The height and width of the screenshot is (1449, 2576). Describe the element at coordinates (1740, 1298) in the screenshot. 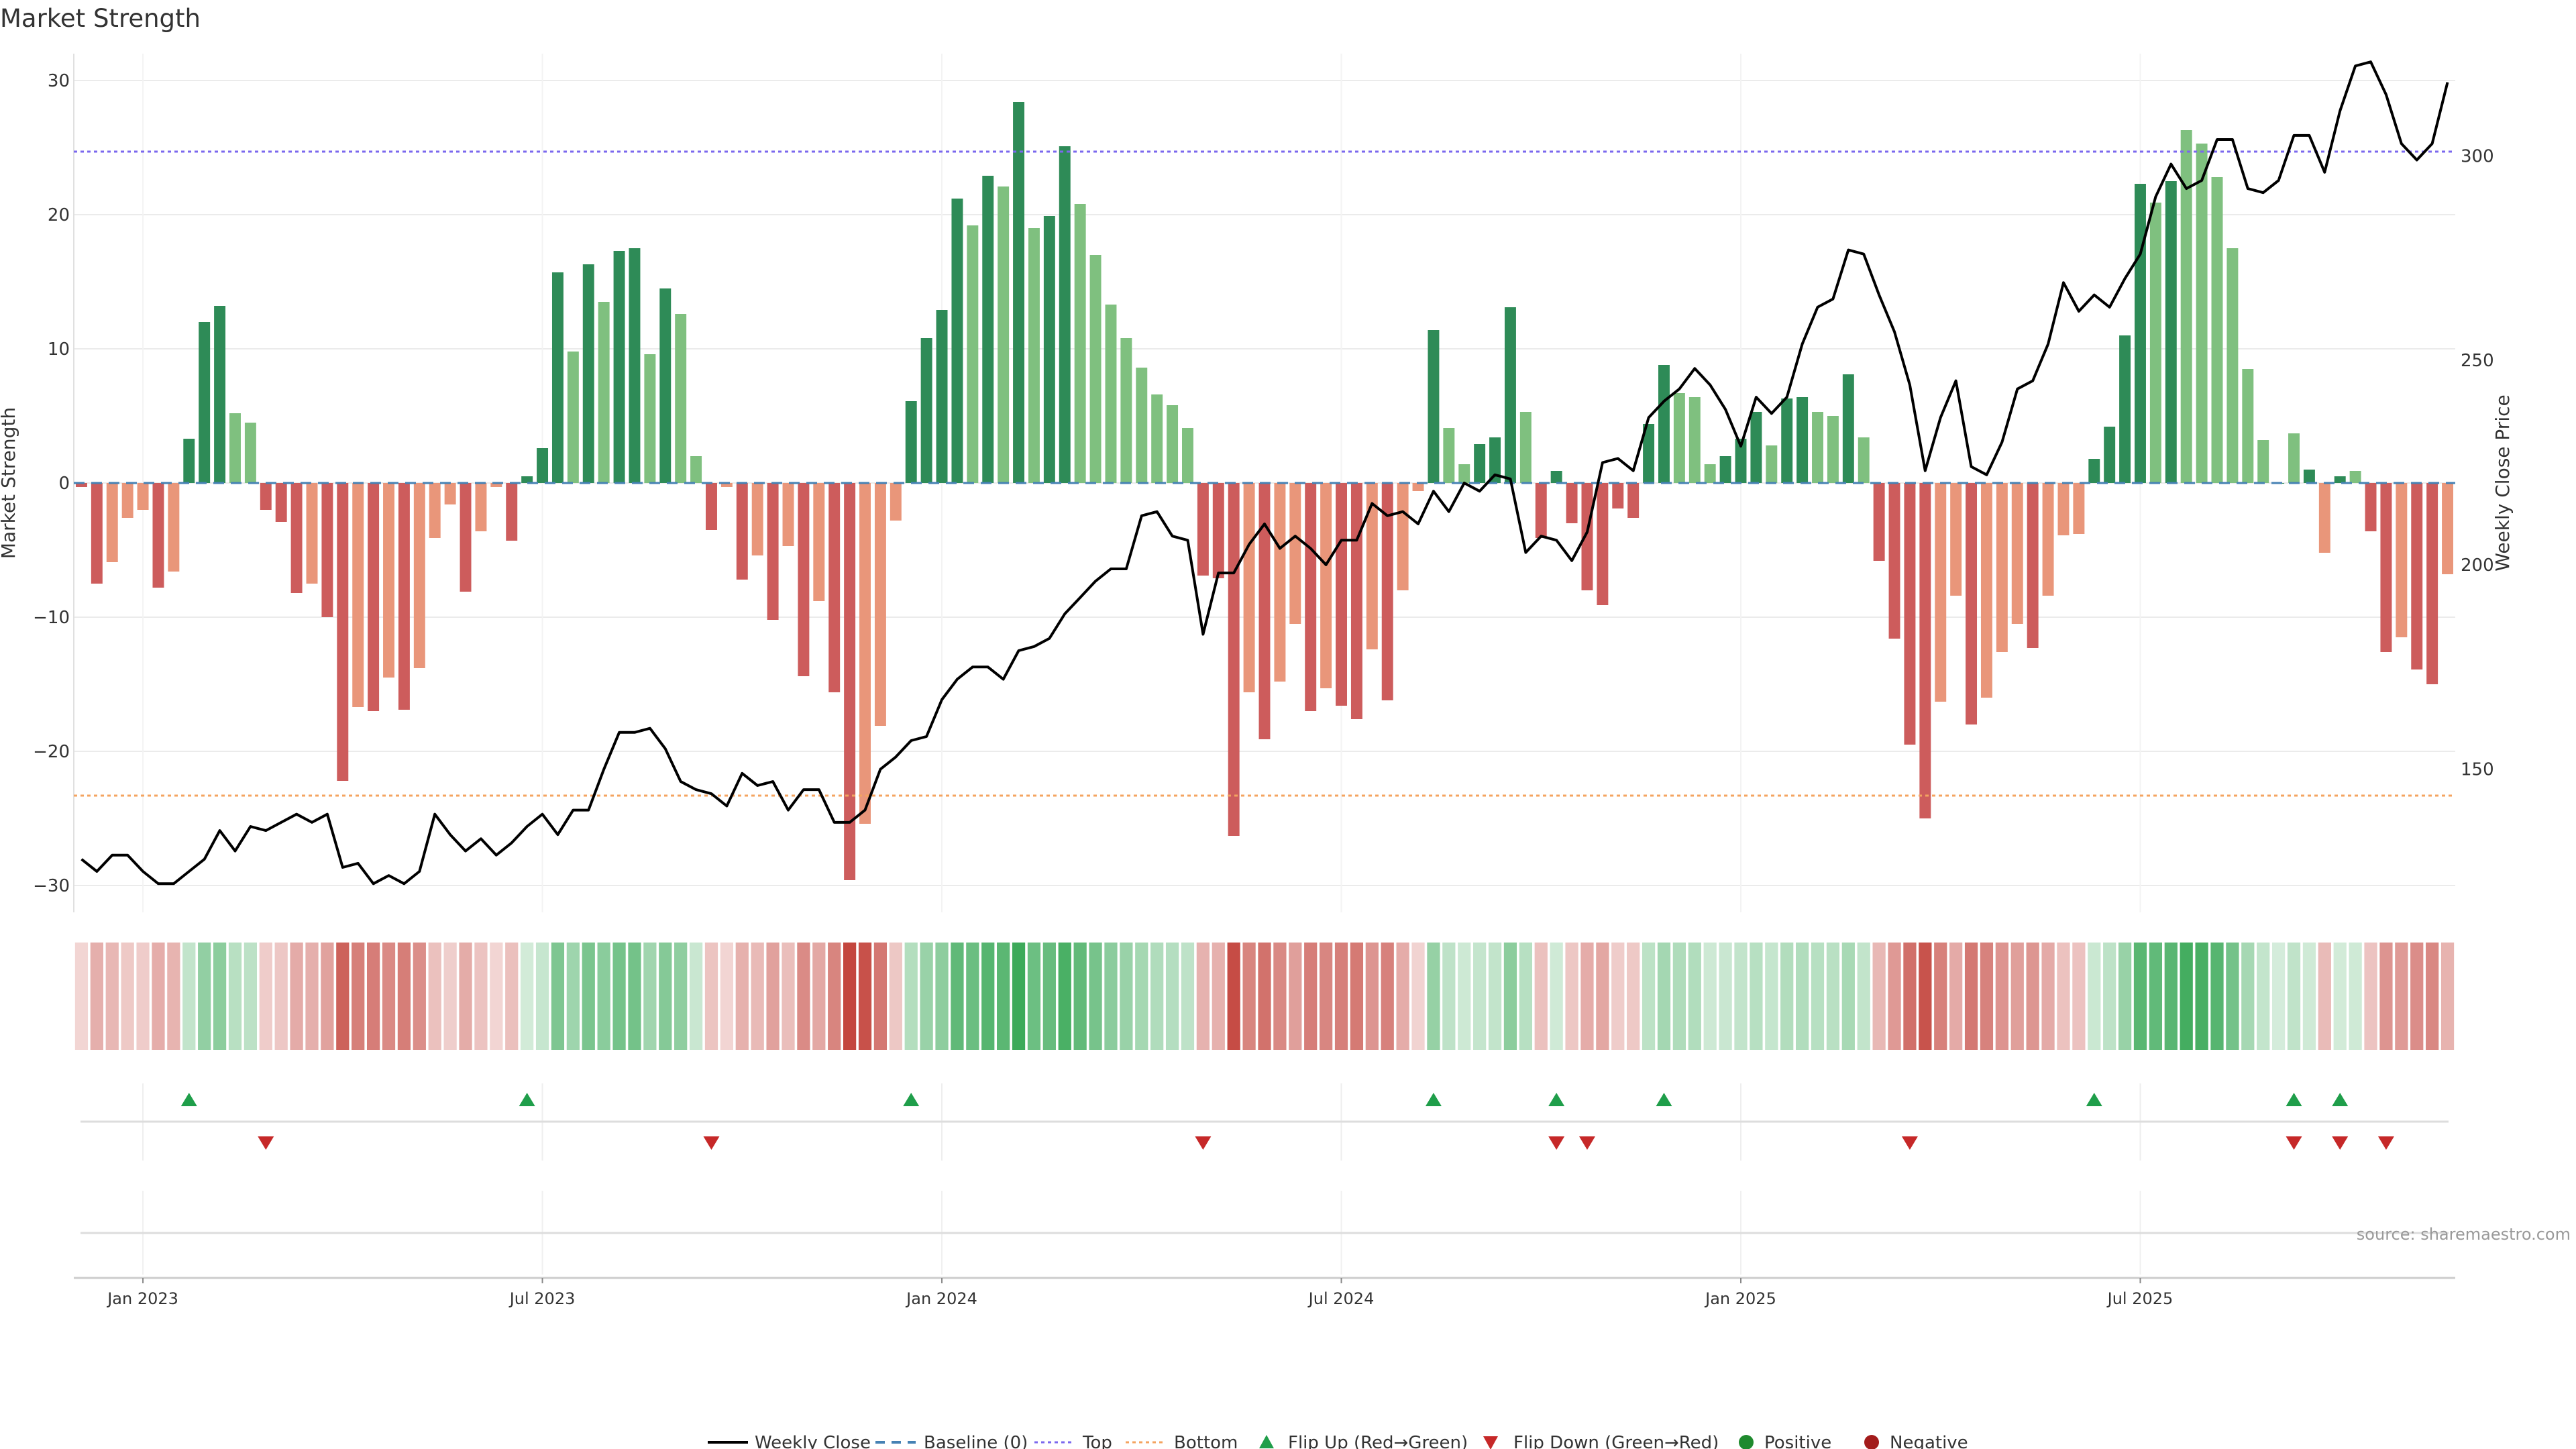

I see `x-tick-label: Jan 2025` at that location.